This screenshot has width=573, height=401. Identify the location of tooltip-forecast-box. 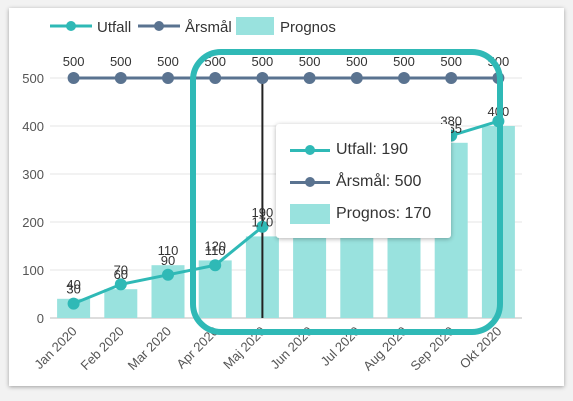
(310, 214).